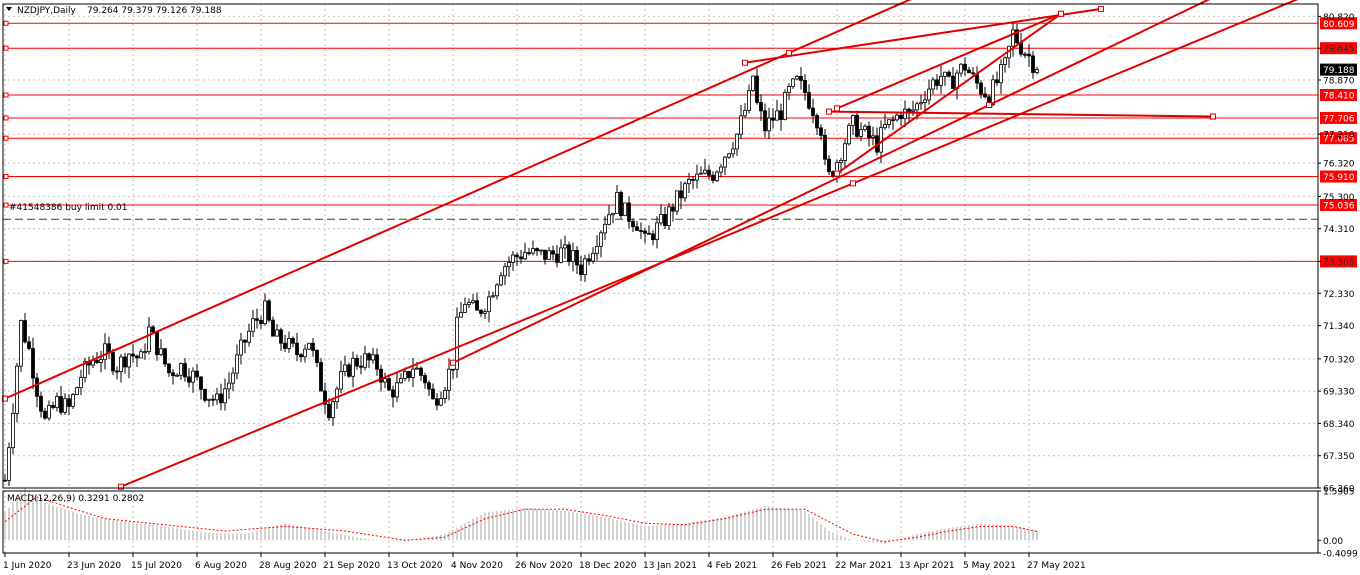 The width and height of the screenshot is (1360, 575). I want to click on price-tick-label: 68.340, so click(1339, 425).